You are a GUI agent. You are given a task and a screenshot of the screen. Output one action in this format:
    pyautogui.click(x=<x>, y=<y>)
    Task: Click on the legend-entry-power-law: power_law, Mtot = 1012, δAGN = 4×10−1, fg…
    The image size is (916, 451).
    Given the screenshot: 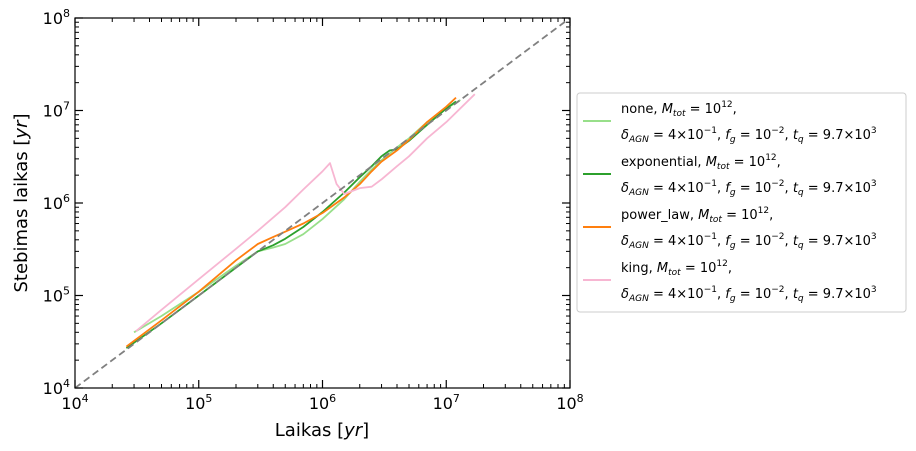 What is the action you would take?
    pyautogui.click(x=730, y=228)
    